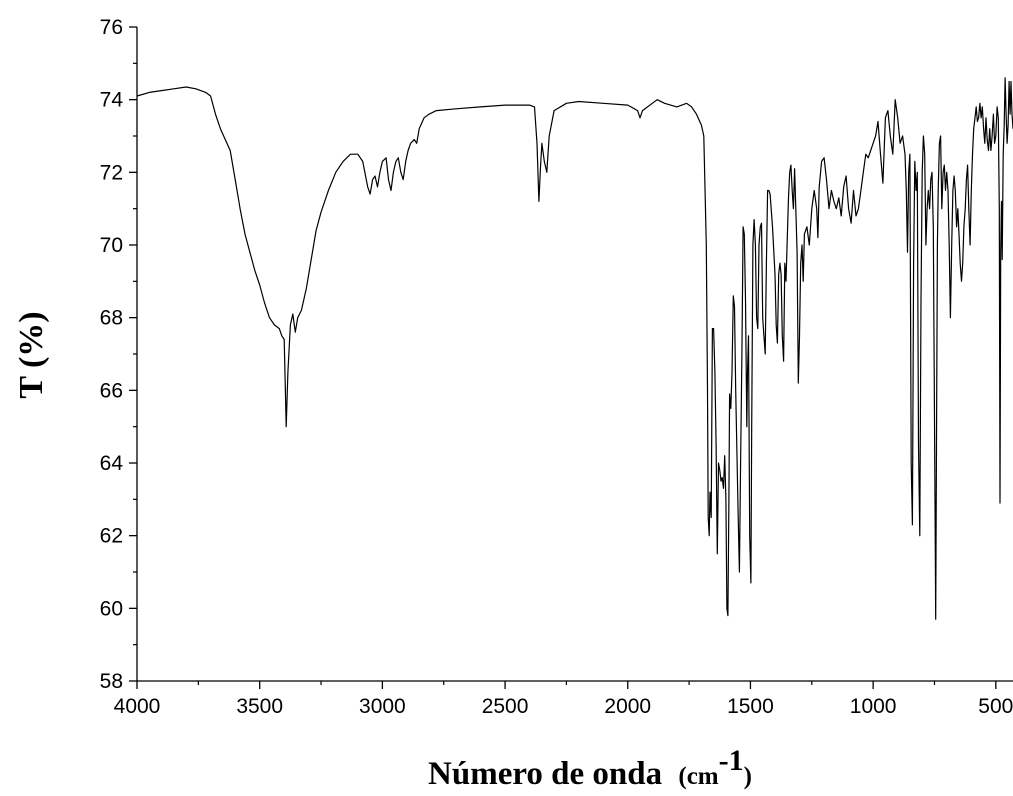 The image size is (1013, 796). Describe the element at coordinates (545, 774) in the screenshot. I see `x-axis-title-main: Número de onda` at that location.